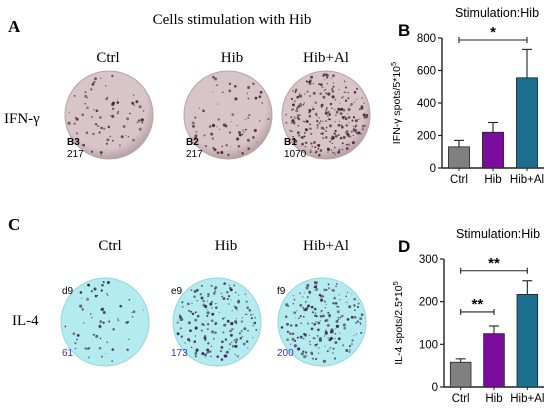 The image size is (550, 410). What do you see at coordinates (493, 399) in the screenshot?
I see `x-tick-label: Hib` at bounding box center [493, 399].